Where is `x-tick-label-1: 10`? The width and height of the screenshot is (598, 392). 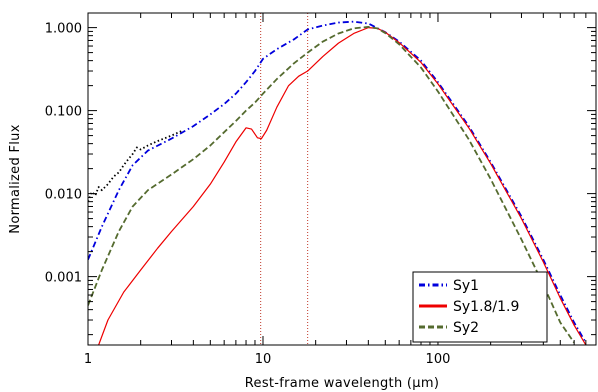
x-tick-label-1: 10 is located at coordinates (263, 359).